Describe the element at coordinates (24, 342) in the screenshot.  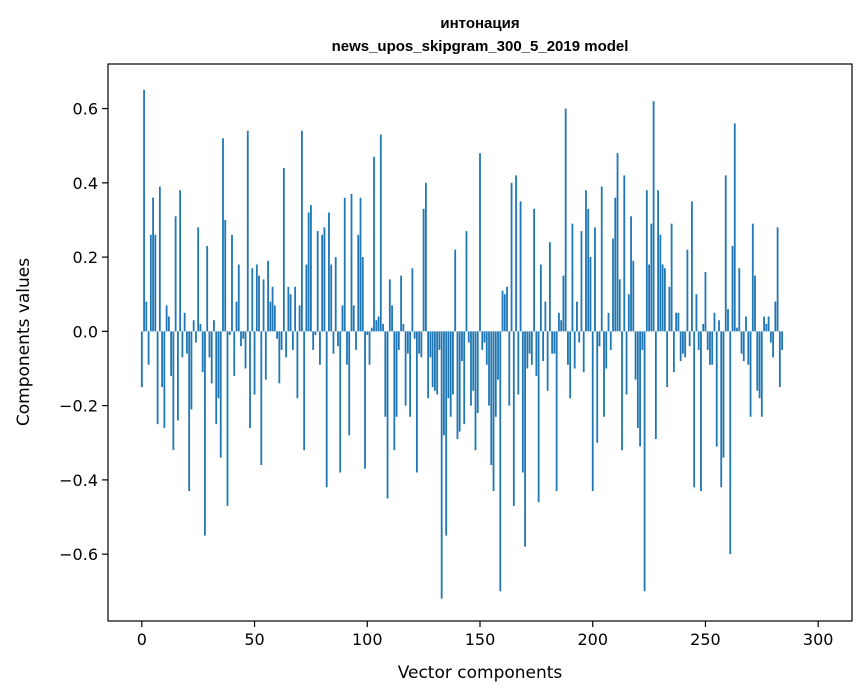
I see `y-axis-label: Components values` at that location.